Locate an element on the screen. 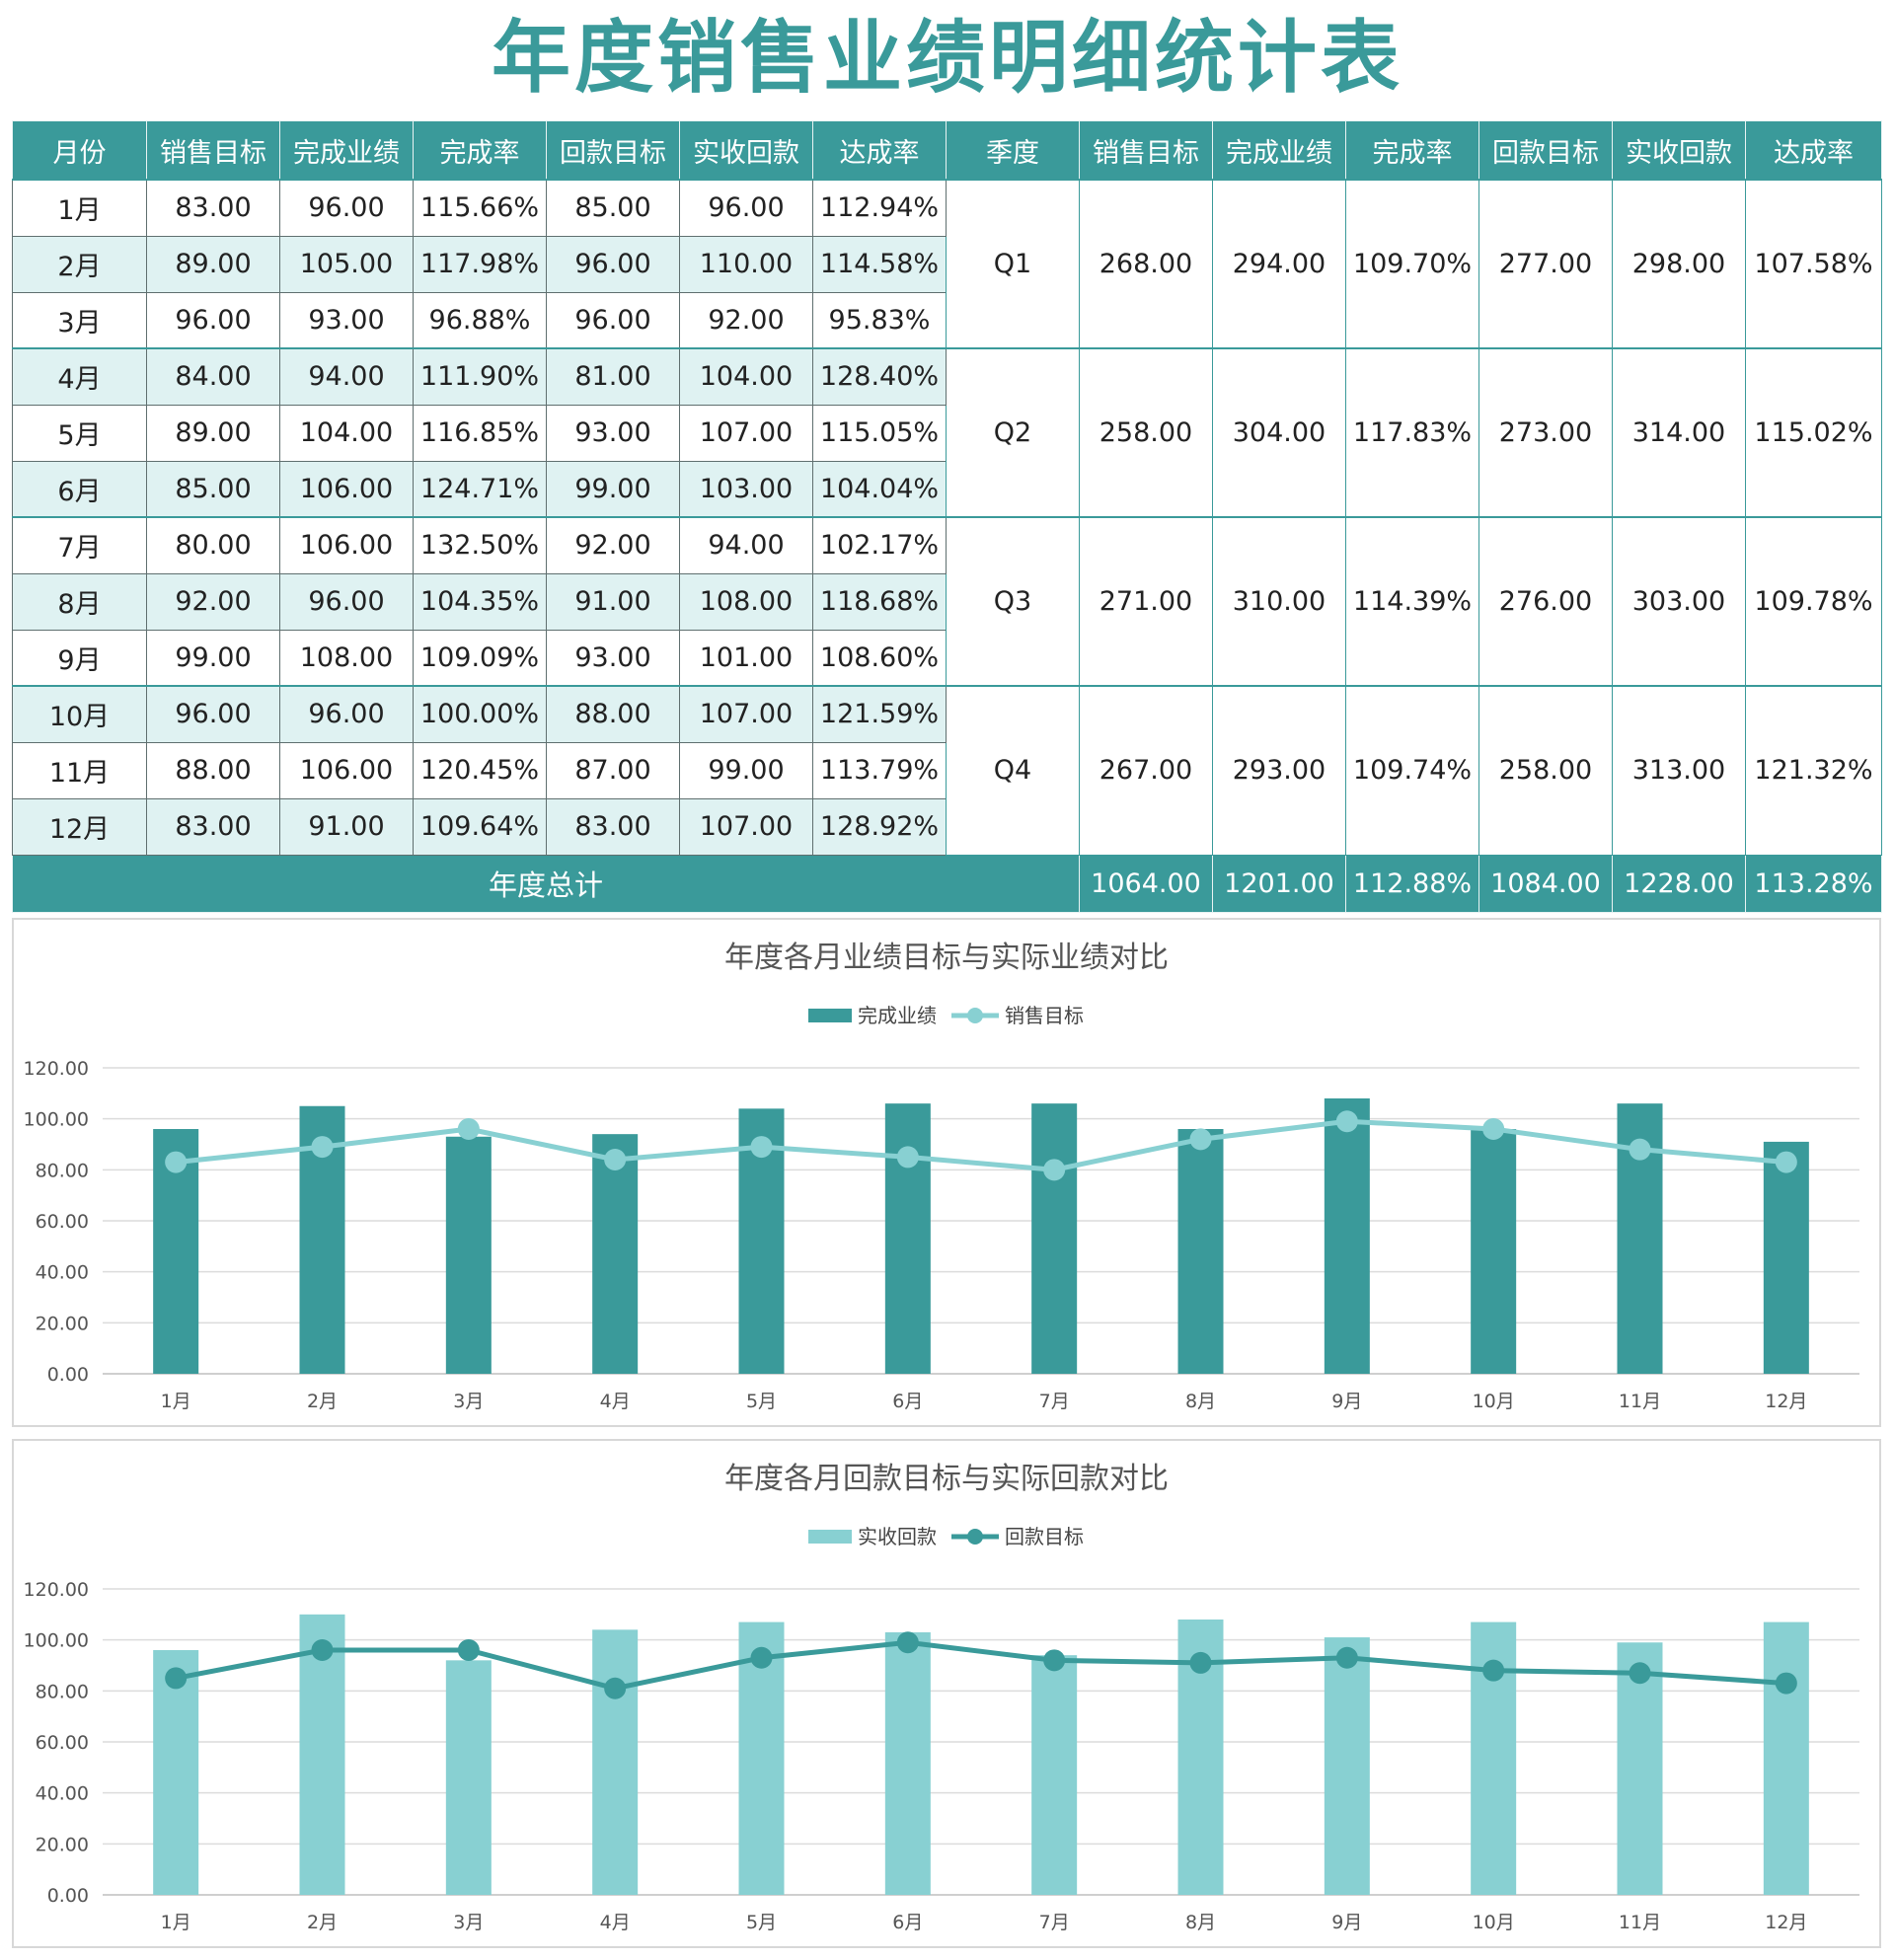 This screenshot has height=1960, width=1895. total-payment-target: 1084.00 is located at coordinates (1546, 883).